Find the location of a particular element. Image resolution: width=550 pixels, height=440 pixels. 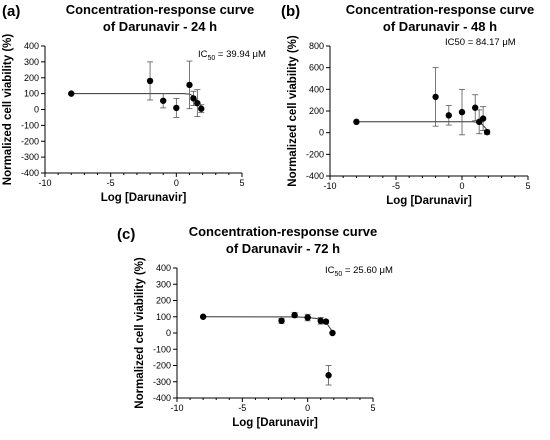

panel-label: (b) is located at coordinates (290, 11).